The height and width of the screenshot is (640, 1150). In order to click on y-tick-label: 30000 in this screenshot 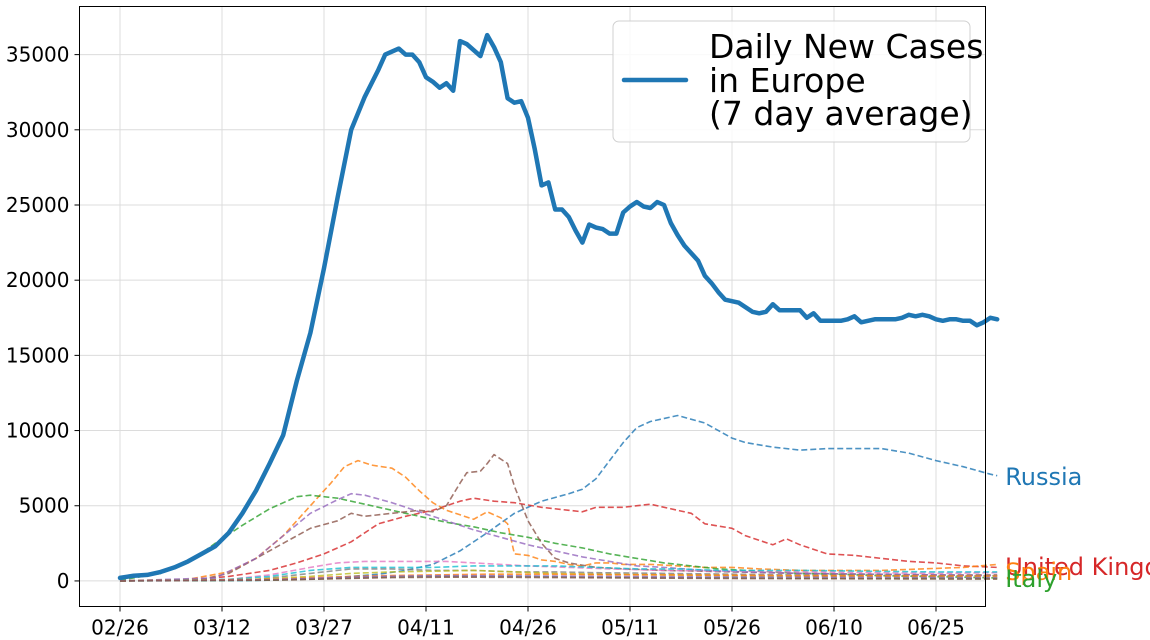, I will do `click(38, 130)`.